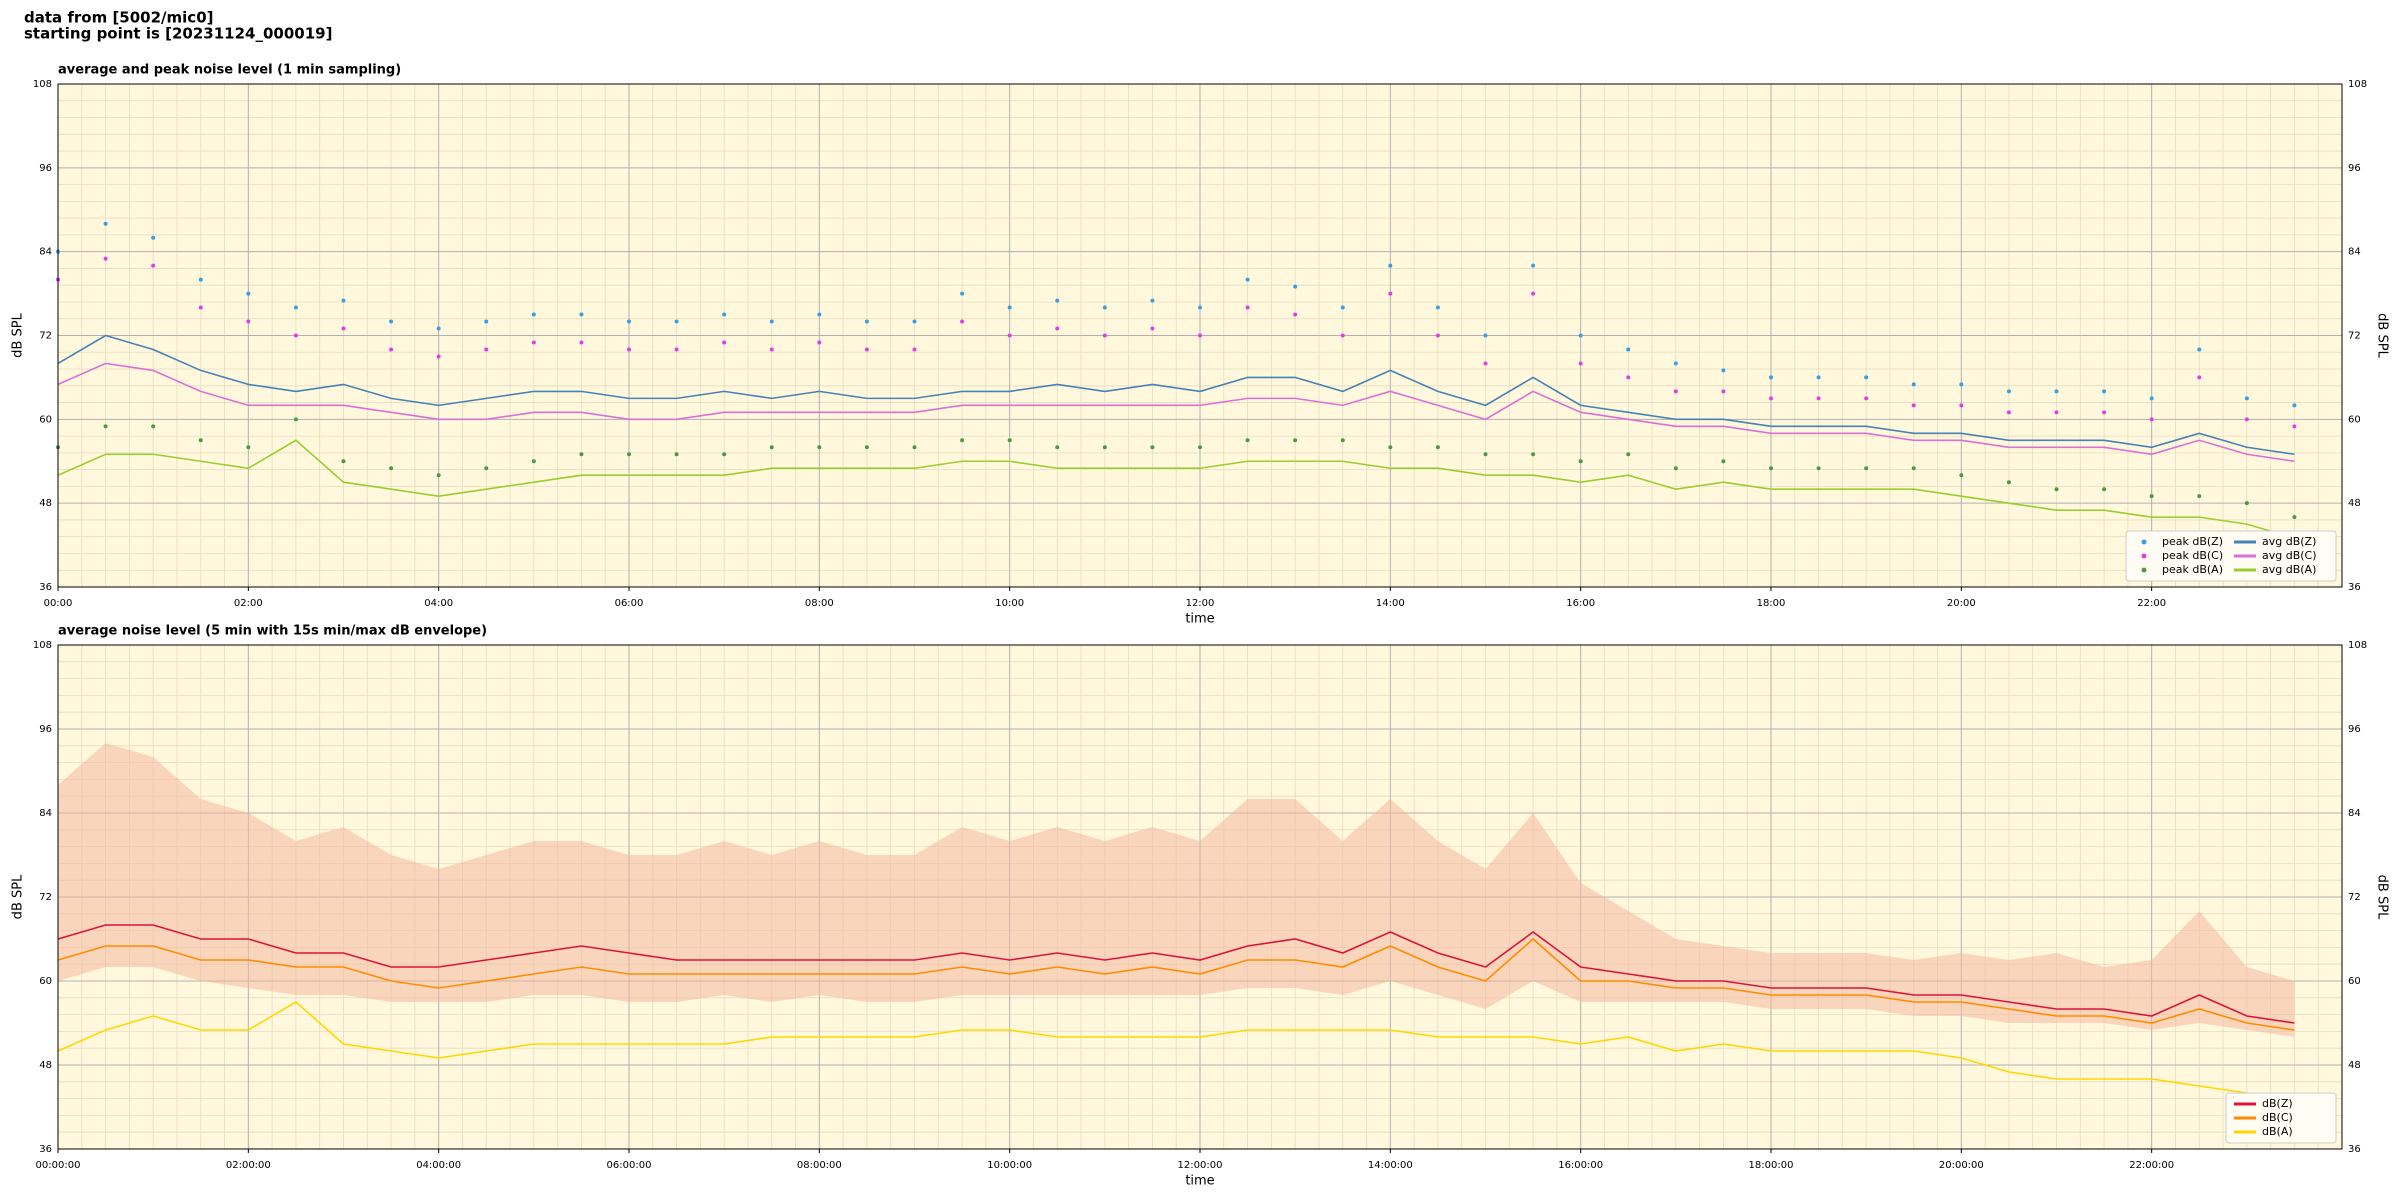  What do you see at coordinates (2192, 555) in the screenshot?
I see `legend-label: peak dB(C)` at bounding box center [2192, 555].